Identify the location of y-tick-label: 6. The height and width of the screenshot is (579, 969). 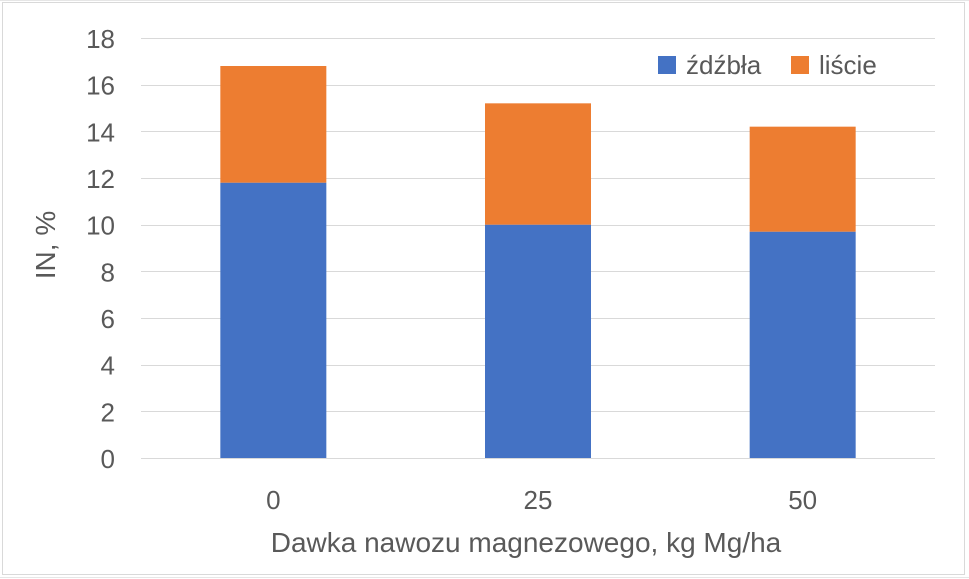
(108, 319).